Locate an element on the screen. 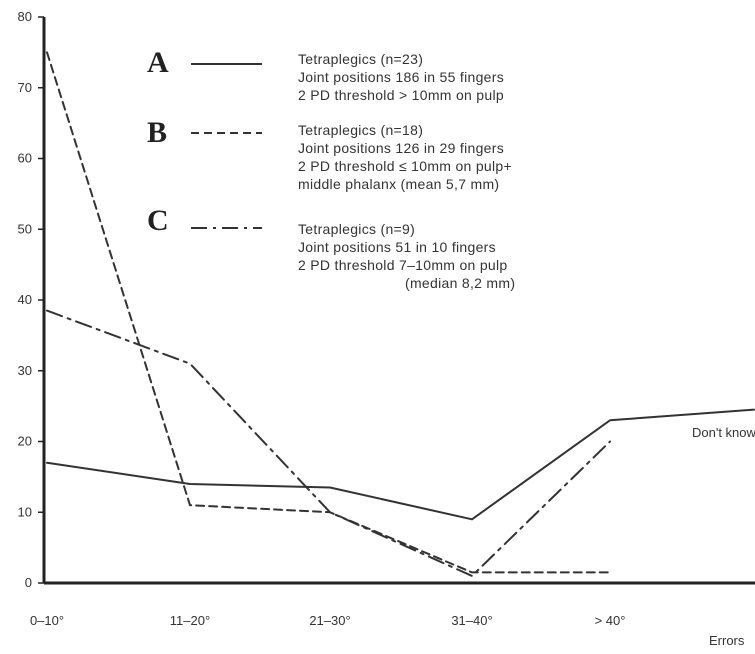  y-axis-ticks: 0 10 20 30 40 50 60 70 80 is located at coordinates (31, 299).